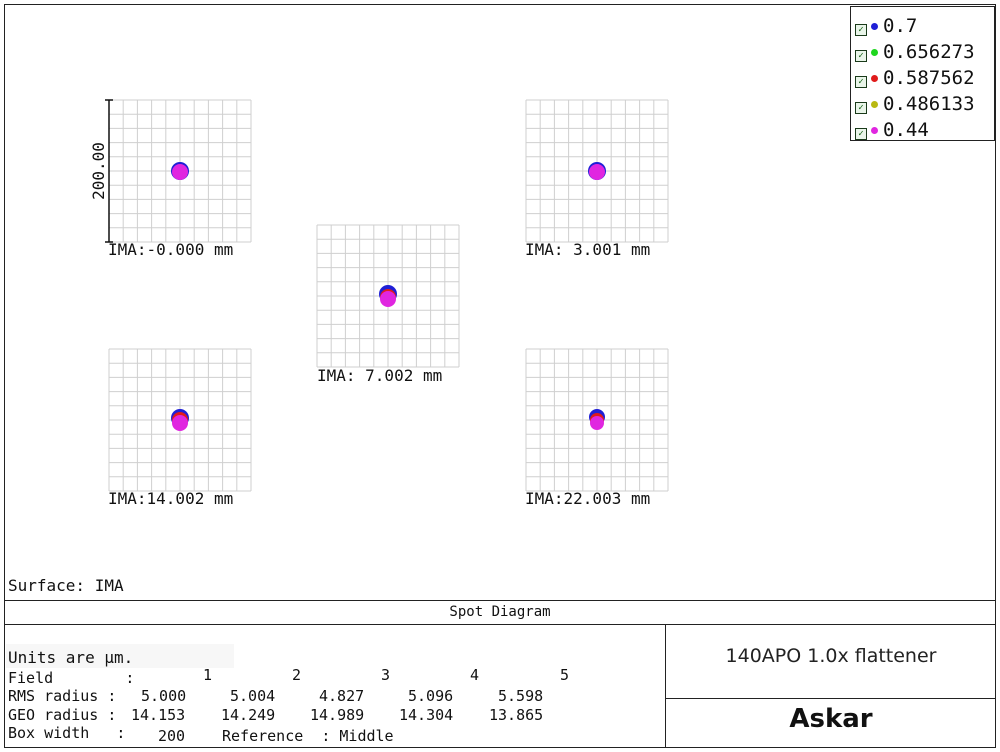 This screenshot has width=1000, height=752. What do you see at coordinates (900, 26) in the screenshot?
I see `legend-label: 0.7` at bounding box center [900, 26].